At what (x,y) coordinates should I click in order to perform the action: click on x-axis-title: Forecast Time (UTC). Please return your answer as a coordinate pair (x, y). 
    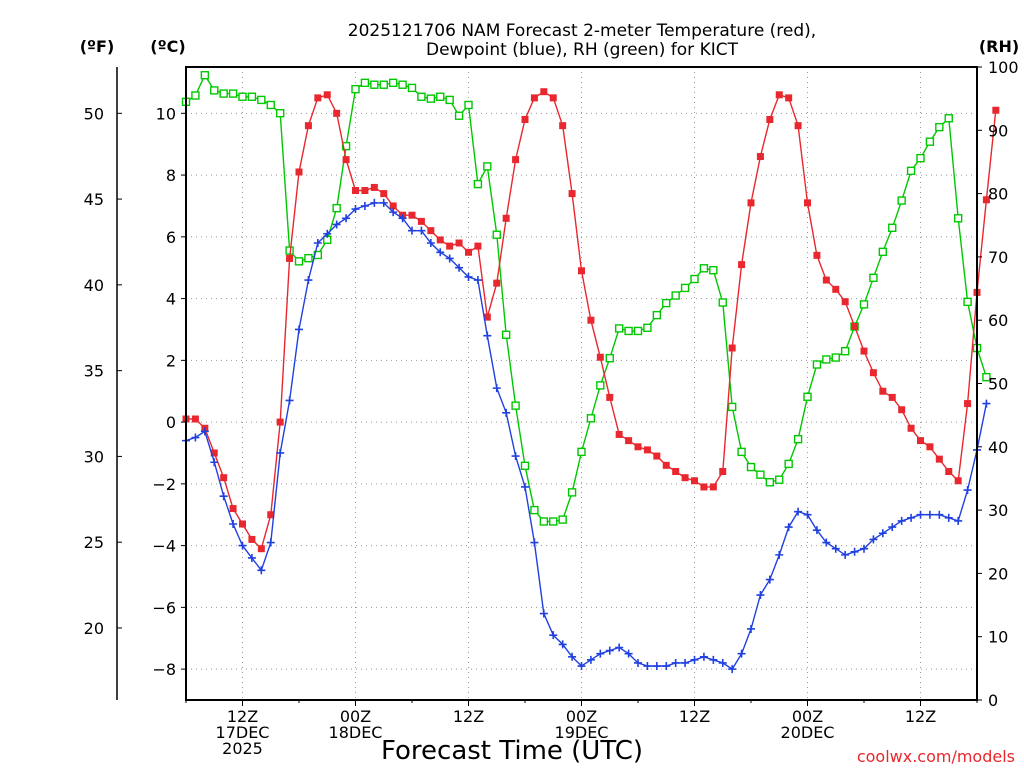
    Looking at the image, I should click on (512, 751).